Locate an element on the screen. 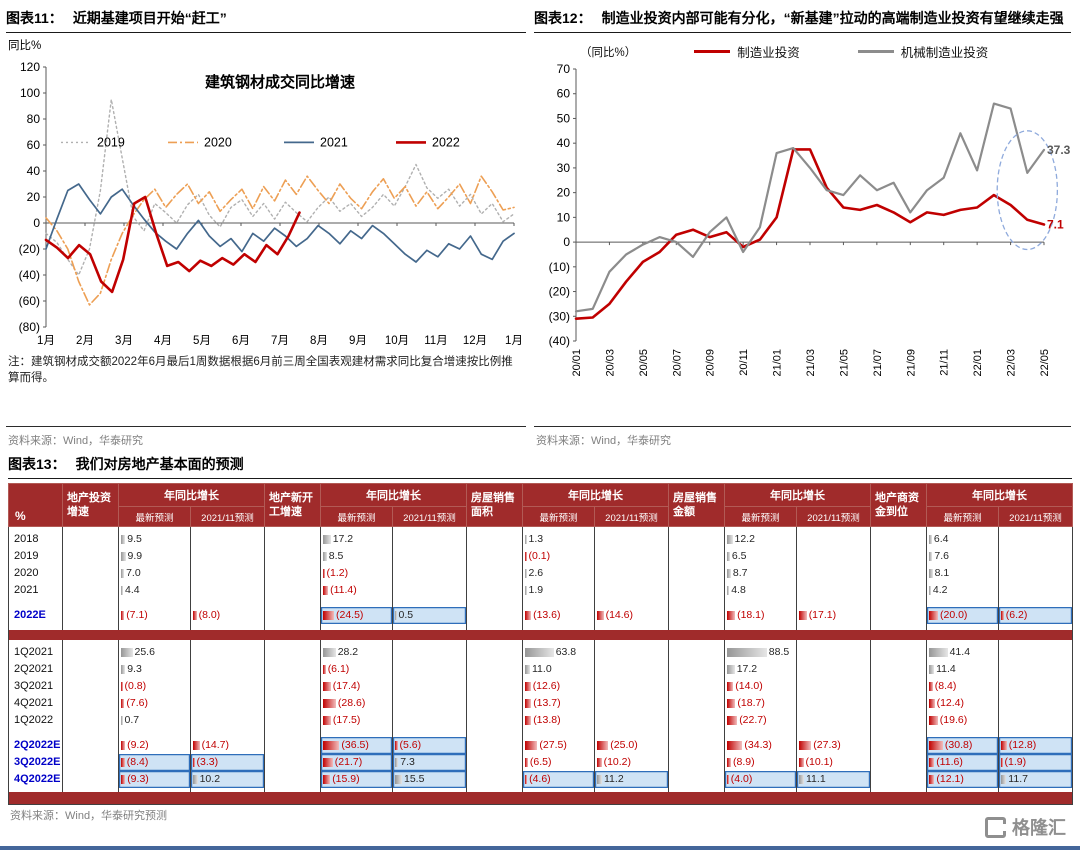 The width and height of the screenshot is (1080, 850). value-cell: (19.6) is located at coordinates (962, 720).